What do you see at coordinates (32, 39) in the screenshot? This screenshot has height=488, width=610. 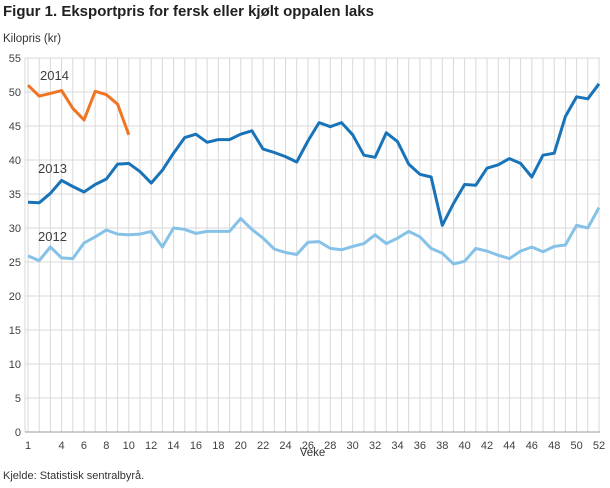 I see `y-axis-title: Kilopris (kr)` at bounding box center [32, 39].